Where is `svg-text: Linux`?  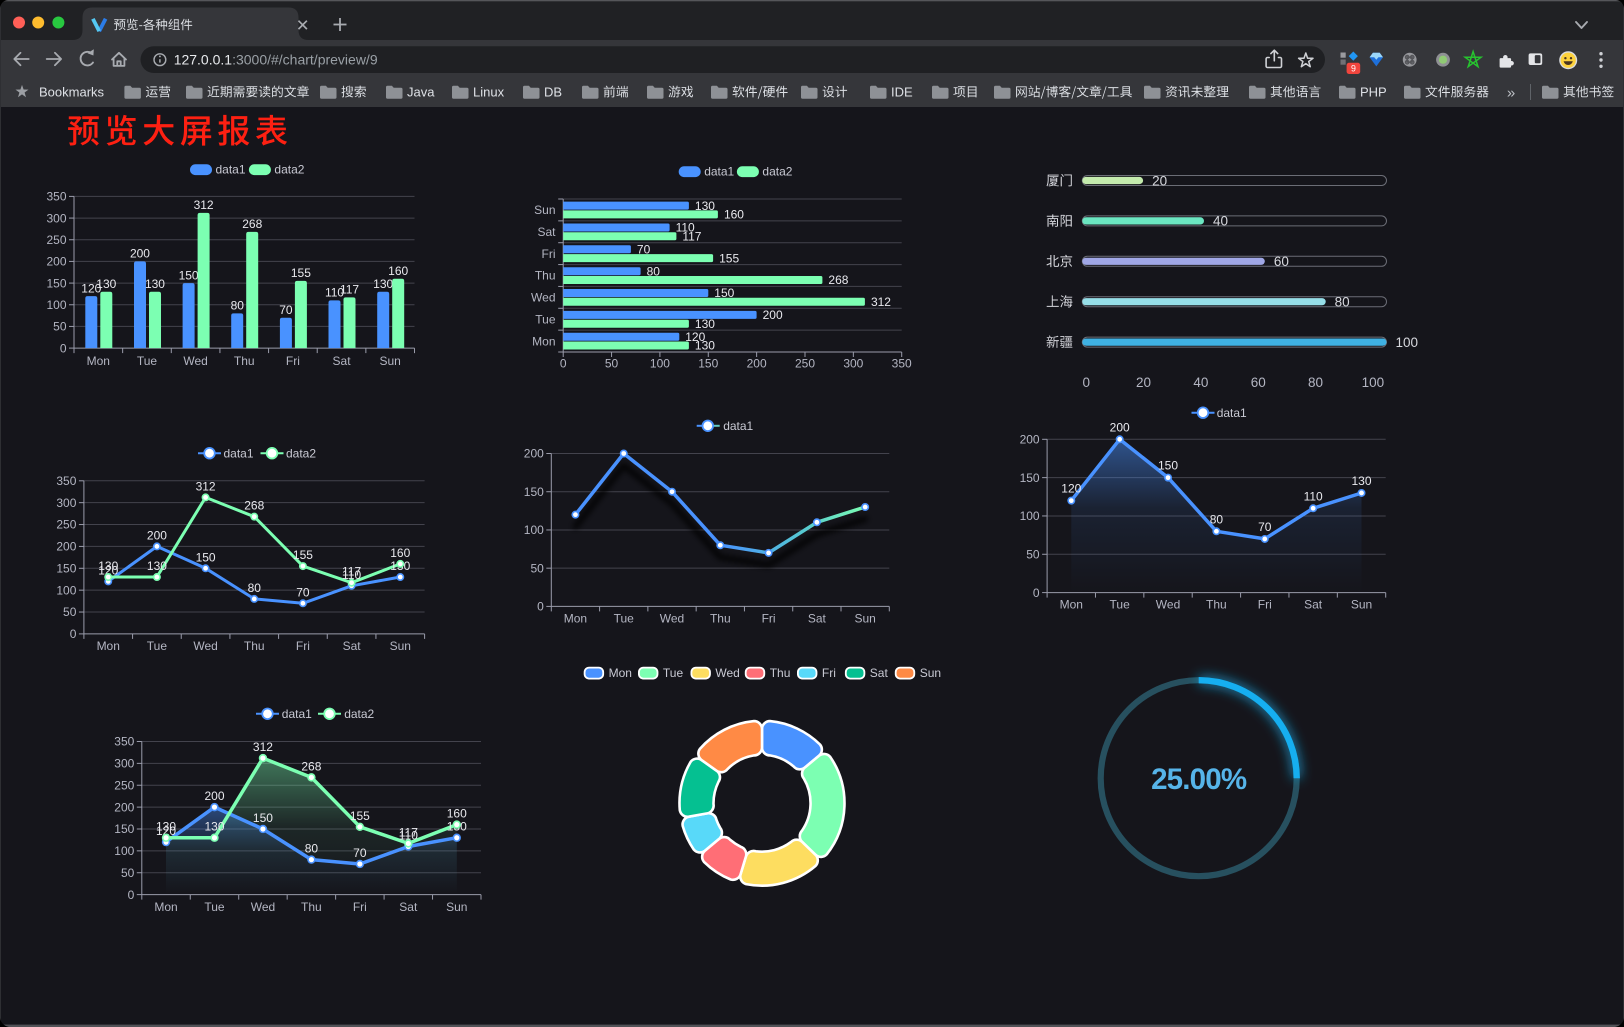 svg-text: Linux is located at coordinates (489, 92).